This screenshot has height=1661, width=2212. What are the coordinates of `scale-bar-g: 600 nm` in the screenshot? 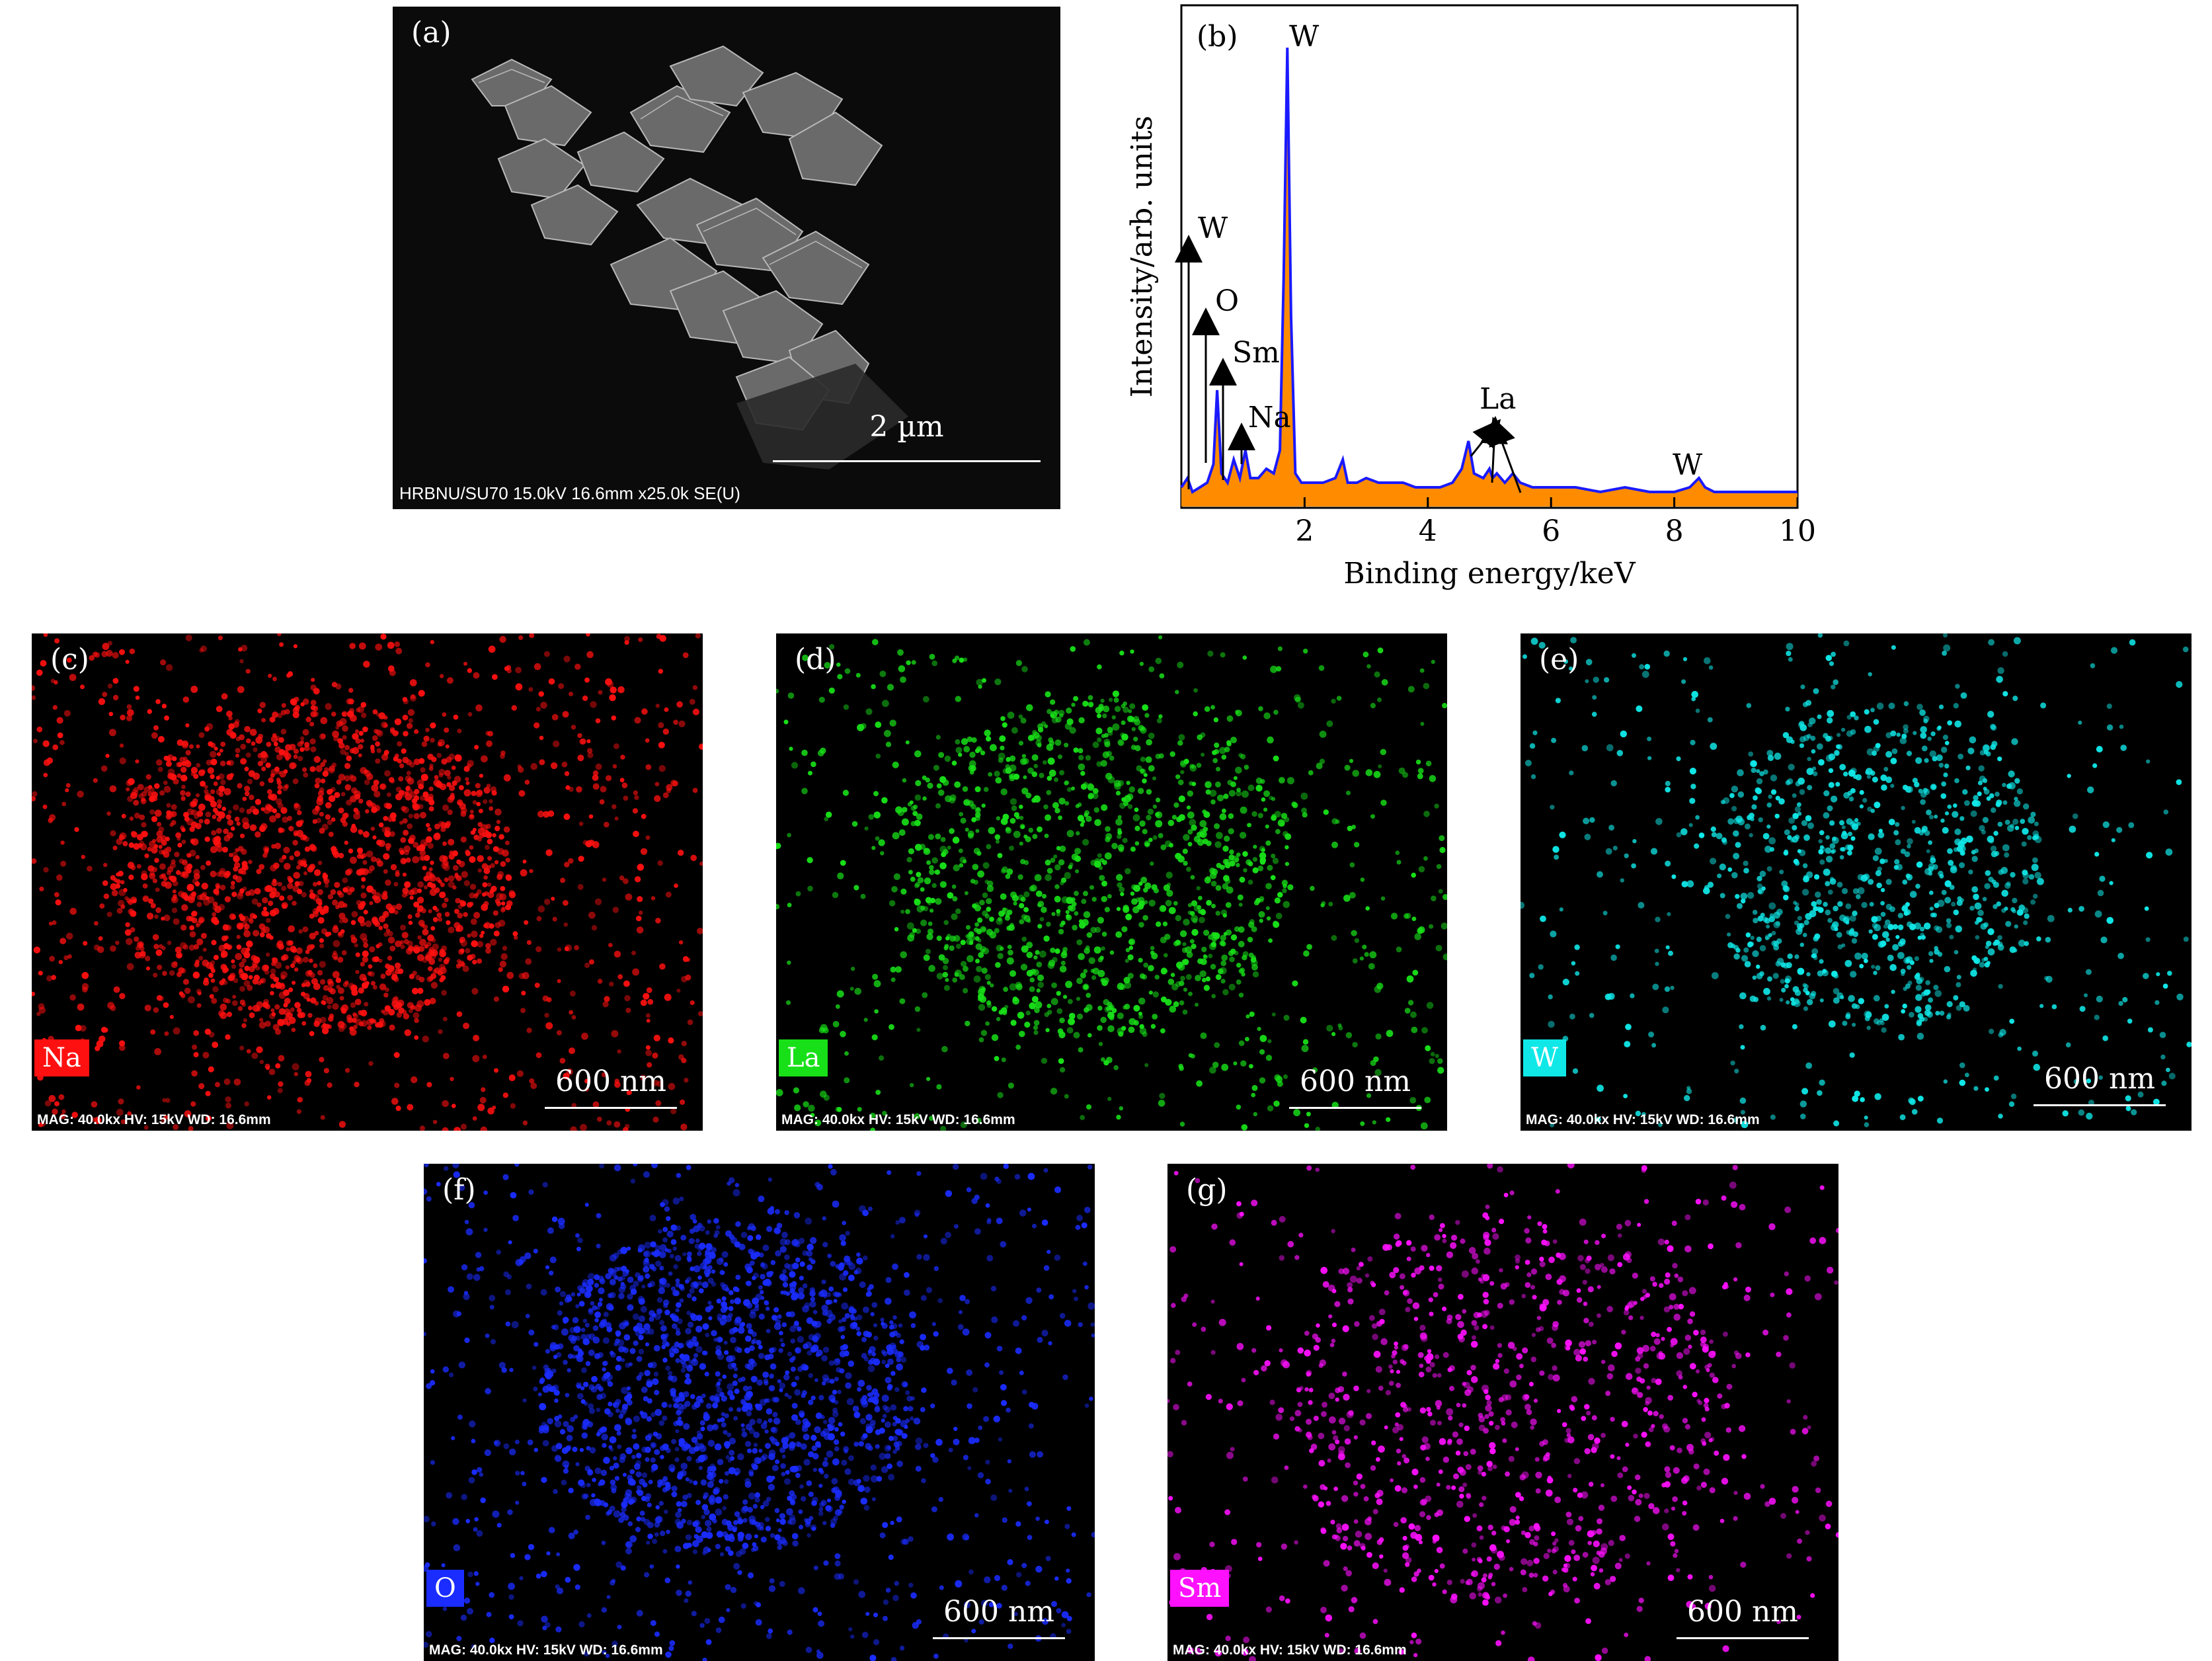 It's located at (1743, 1618).